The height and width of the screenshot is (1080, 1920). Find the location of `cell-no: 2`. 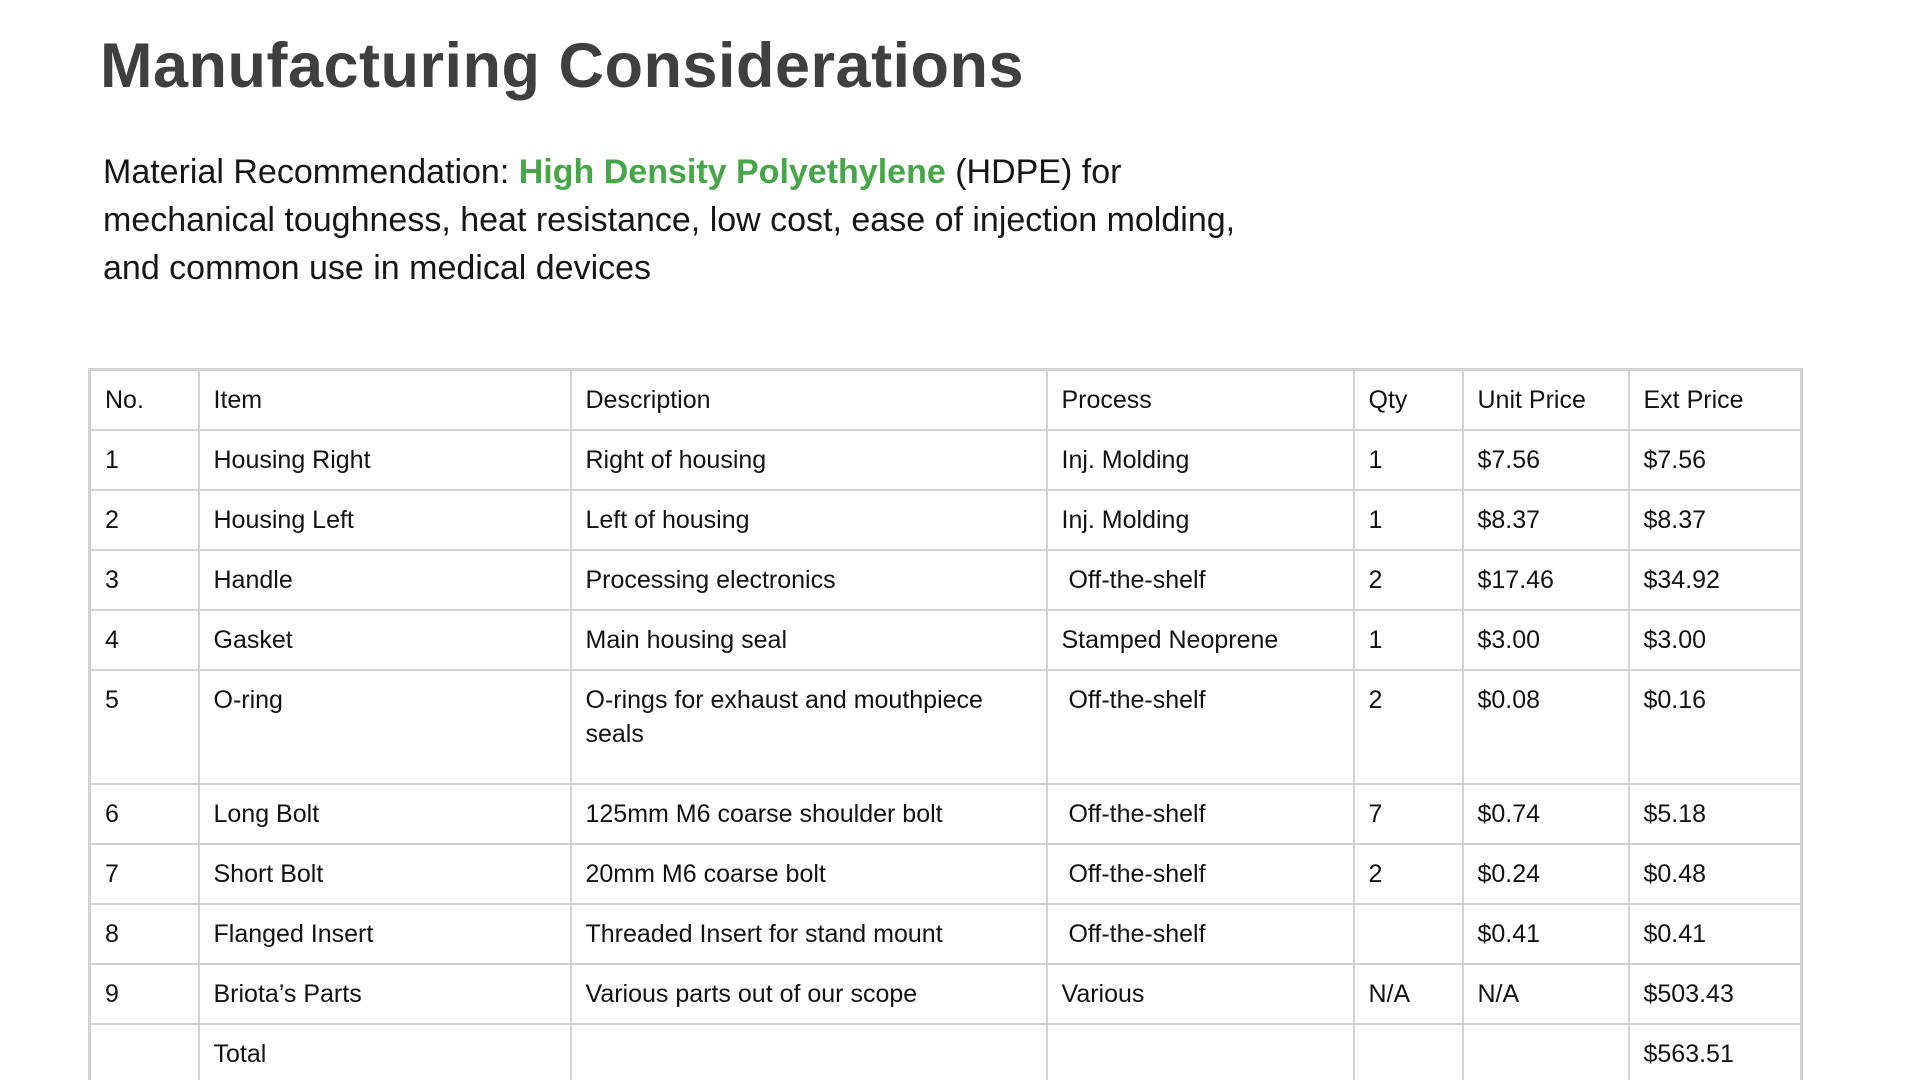

cell-no: 2 is located at coordinates (144, 520).